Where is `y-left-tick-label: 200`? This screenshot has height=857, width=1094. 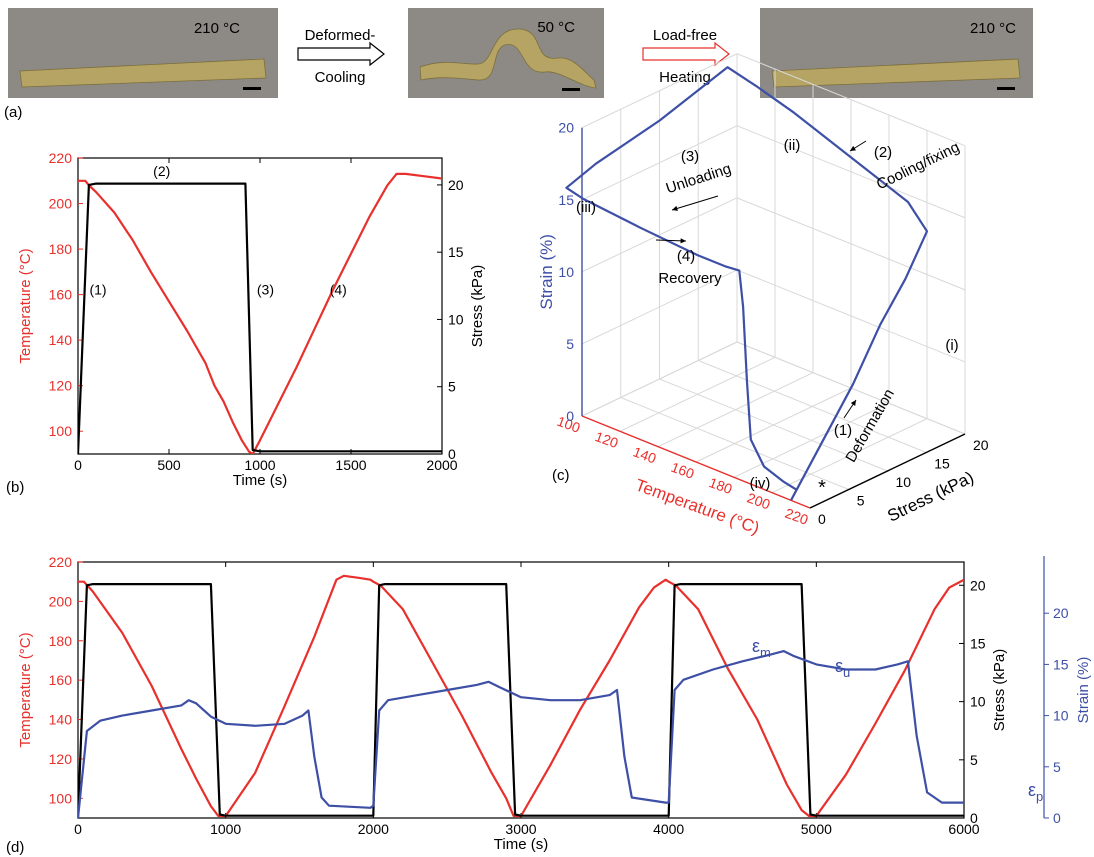 y-left-tick-label: 200 is located at coordinates (61, 601).